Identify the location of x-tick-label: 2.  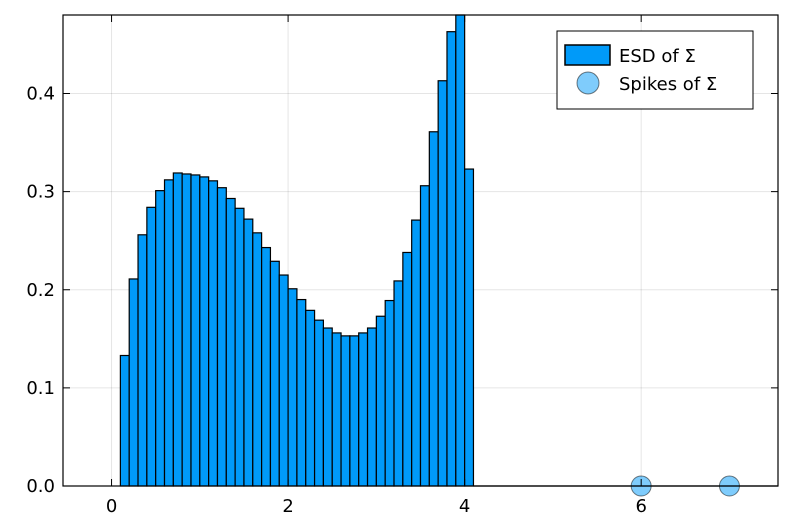
(287, 506).